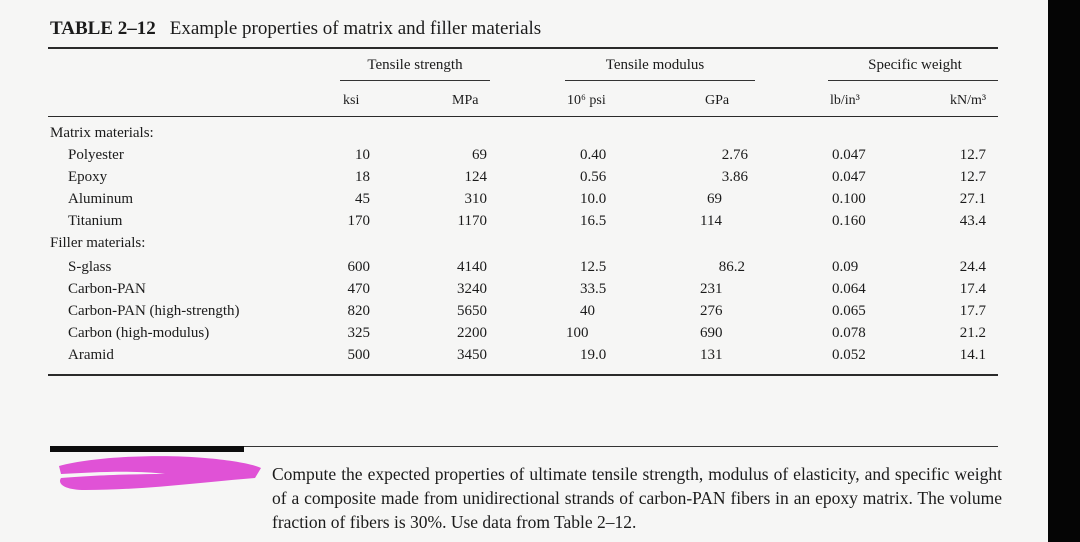  I want to click on table-cell: 0.40, so click(593, 155).